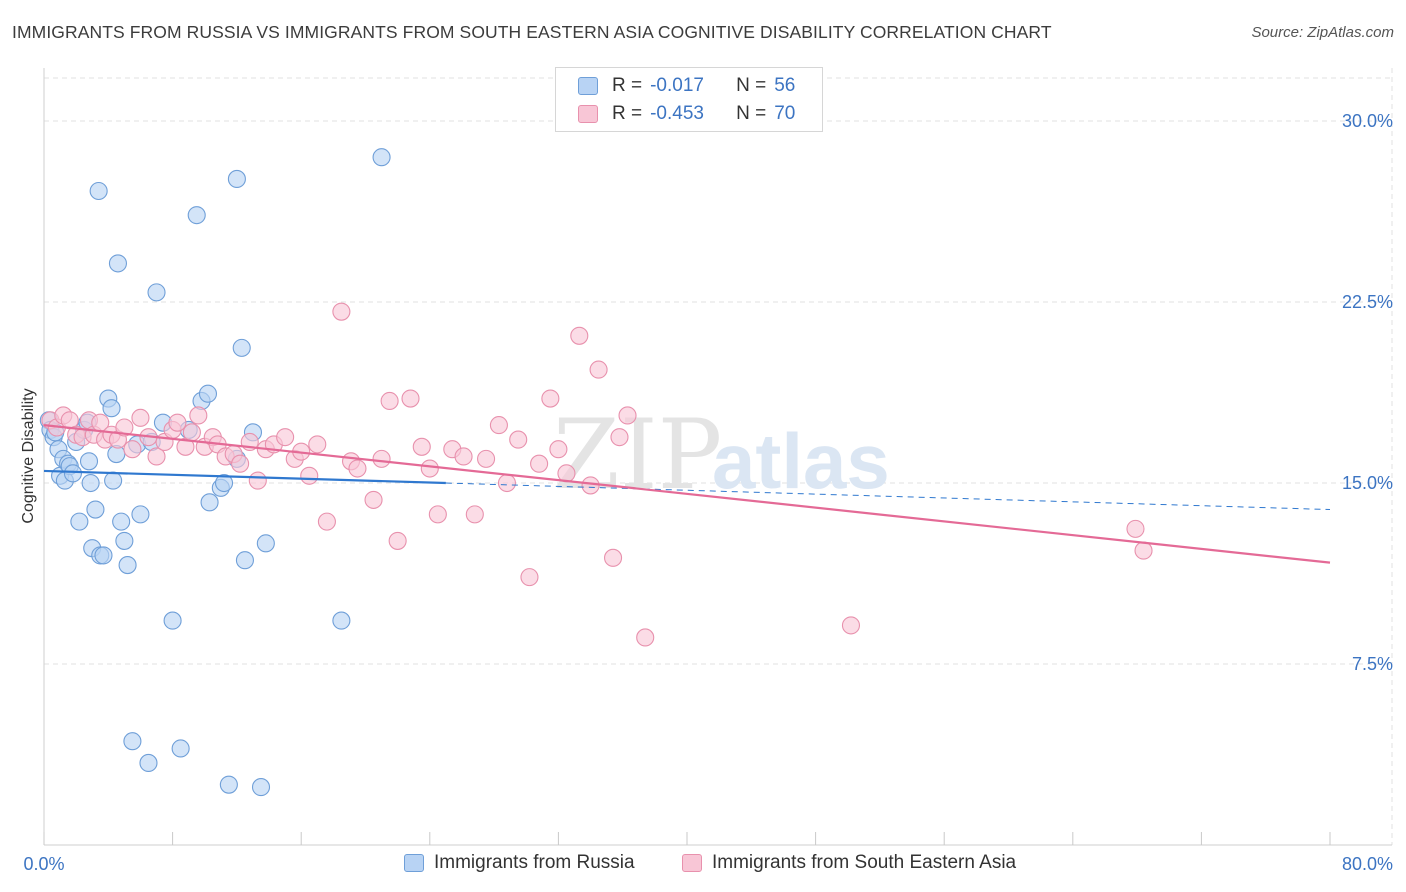  I want to click on y-tick-label-0: 7.5%, so click(1372, 664).